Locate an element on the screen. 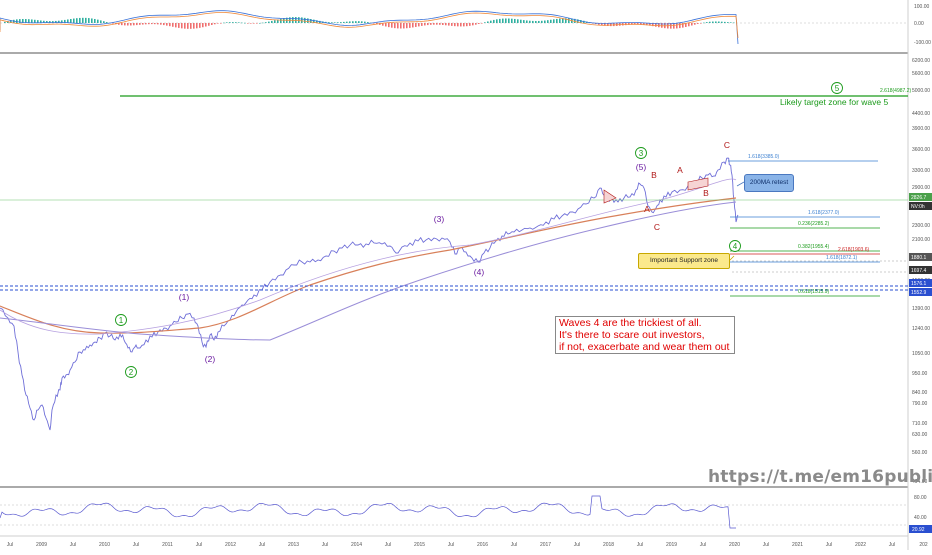 The image size is (932, 555). rsi-panel is located at coordinates (454, 512).